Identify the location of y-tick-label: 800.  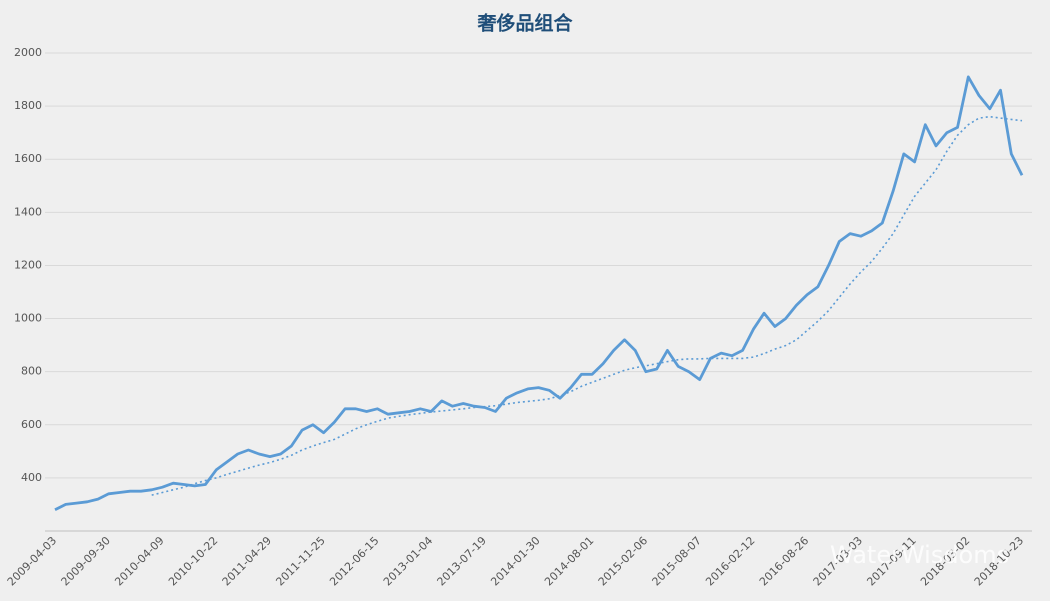
(31, 371).